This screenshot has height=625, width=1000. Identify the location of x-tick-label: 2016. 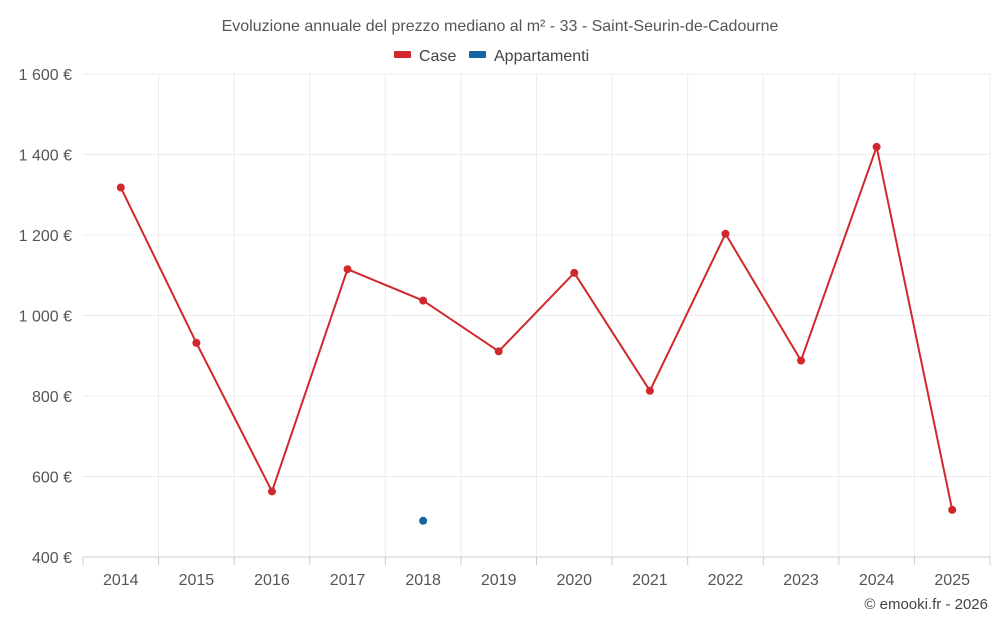
(272, 580).